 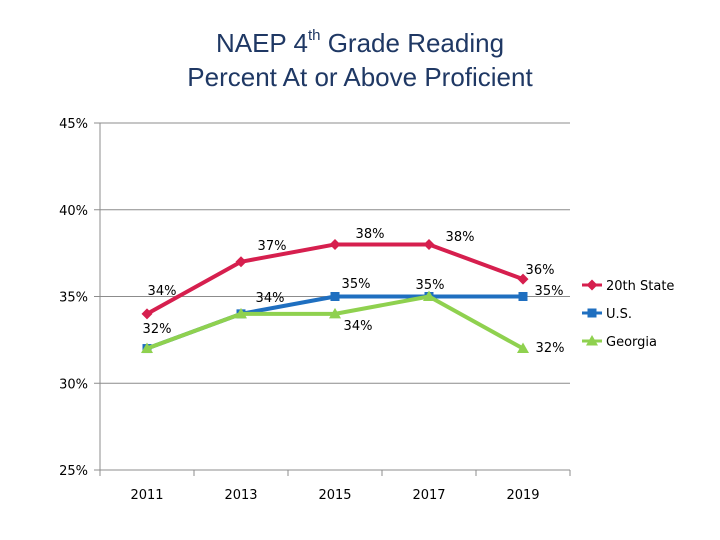 What do you see at coordinates (335, 279) in the screenshot?
I see `series-line-20th-state` at bounding box center [335, 279].